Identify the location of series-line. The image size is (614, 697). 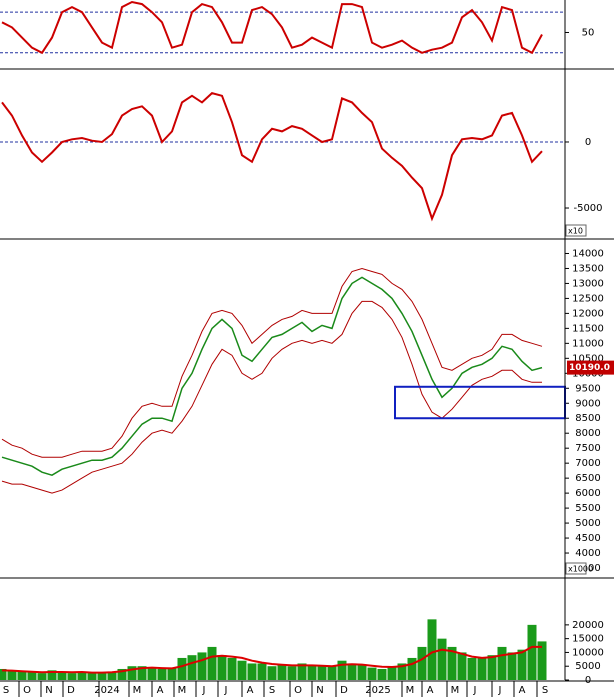
(271, 659).